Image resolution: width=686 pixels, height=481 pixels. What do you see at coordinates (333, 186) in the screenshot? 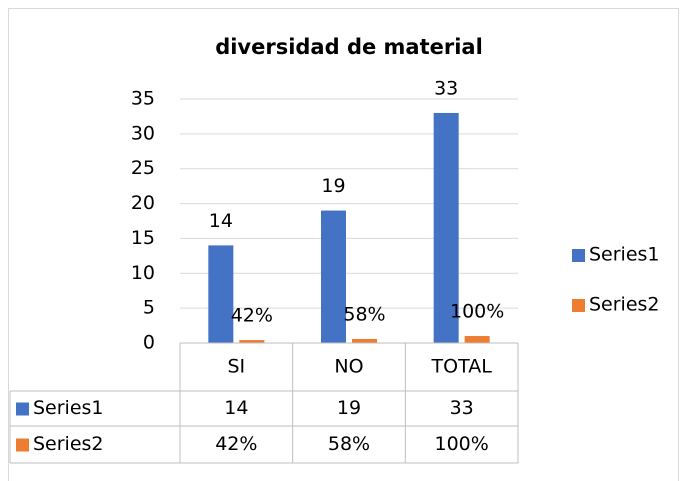
I see `data-label: 19` at bounding box center [333, 186].